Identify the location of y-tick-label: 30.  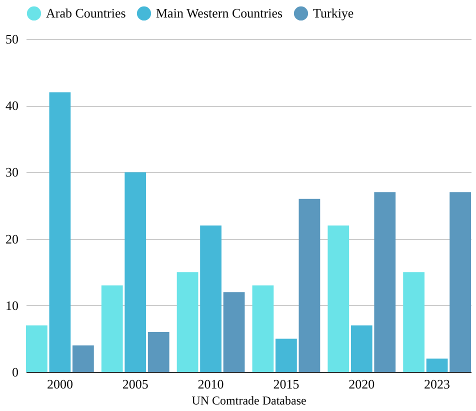
(12, 172).